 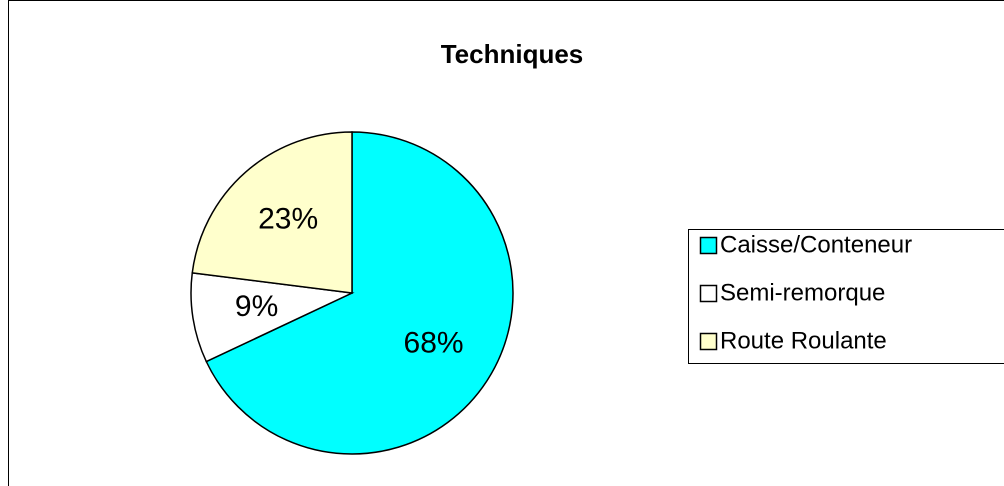 I want to click on legend-label: Caisse/Conteneur, so click(x=816, y=244).